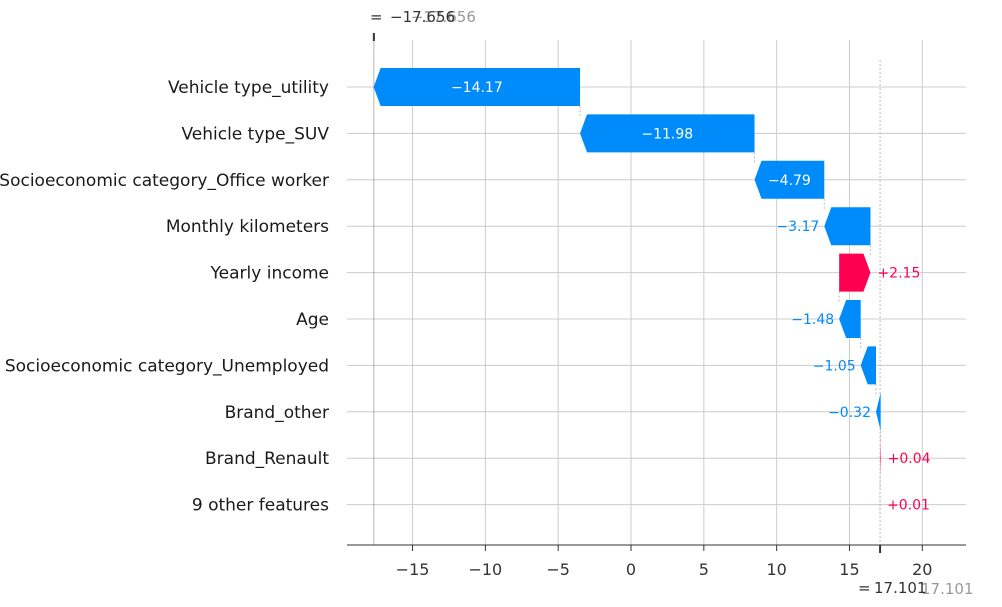 This screenshot has height=607, width=1002. Describe the element at coordinates (849, 413) in the screenshot. I see `bar-value-label: −0.32` at that location.